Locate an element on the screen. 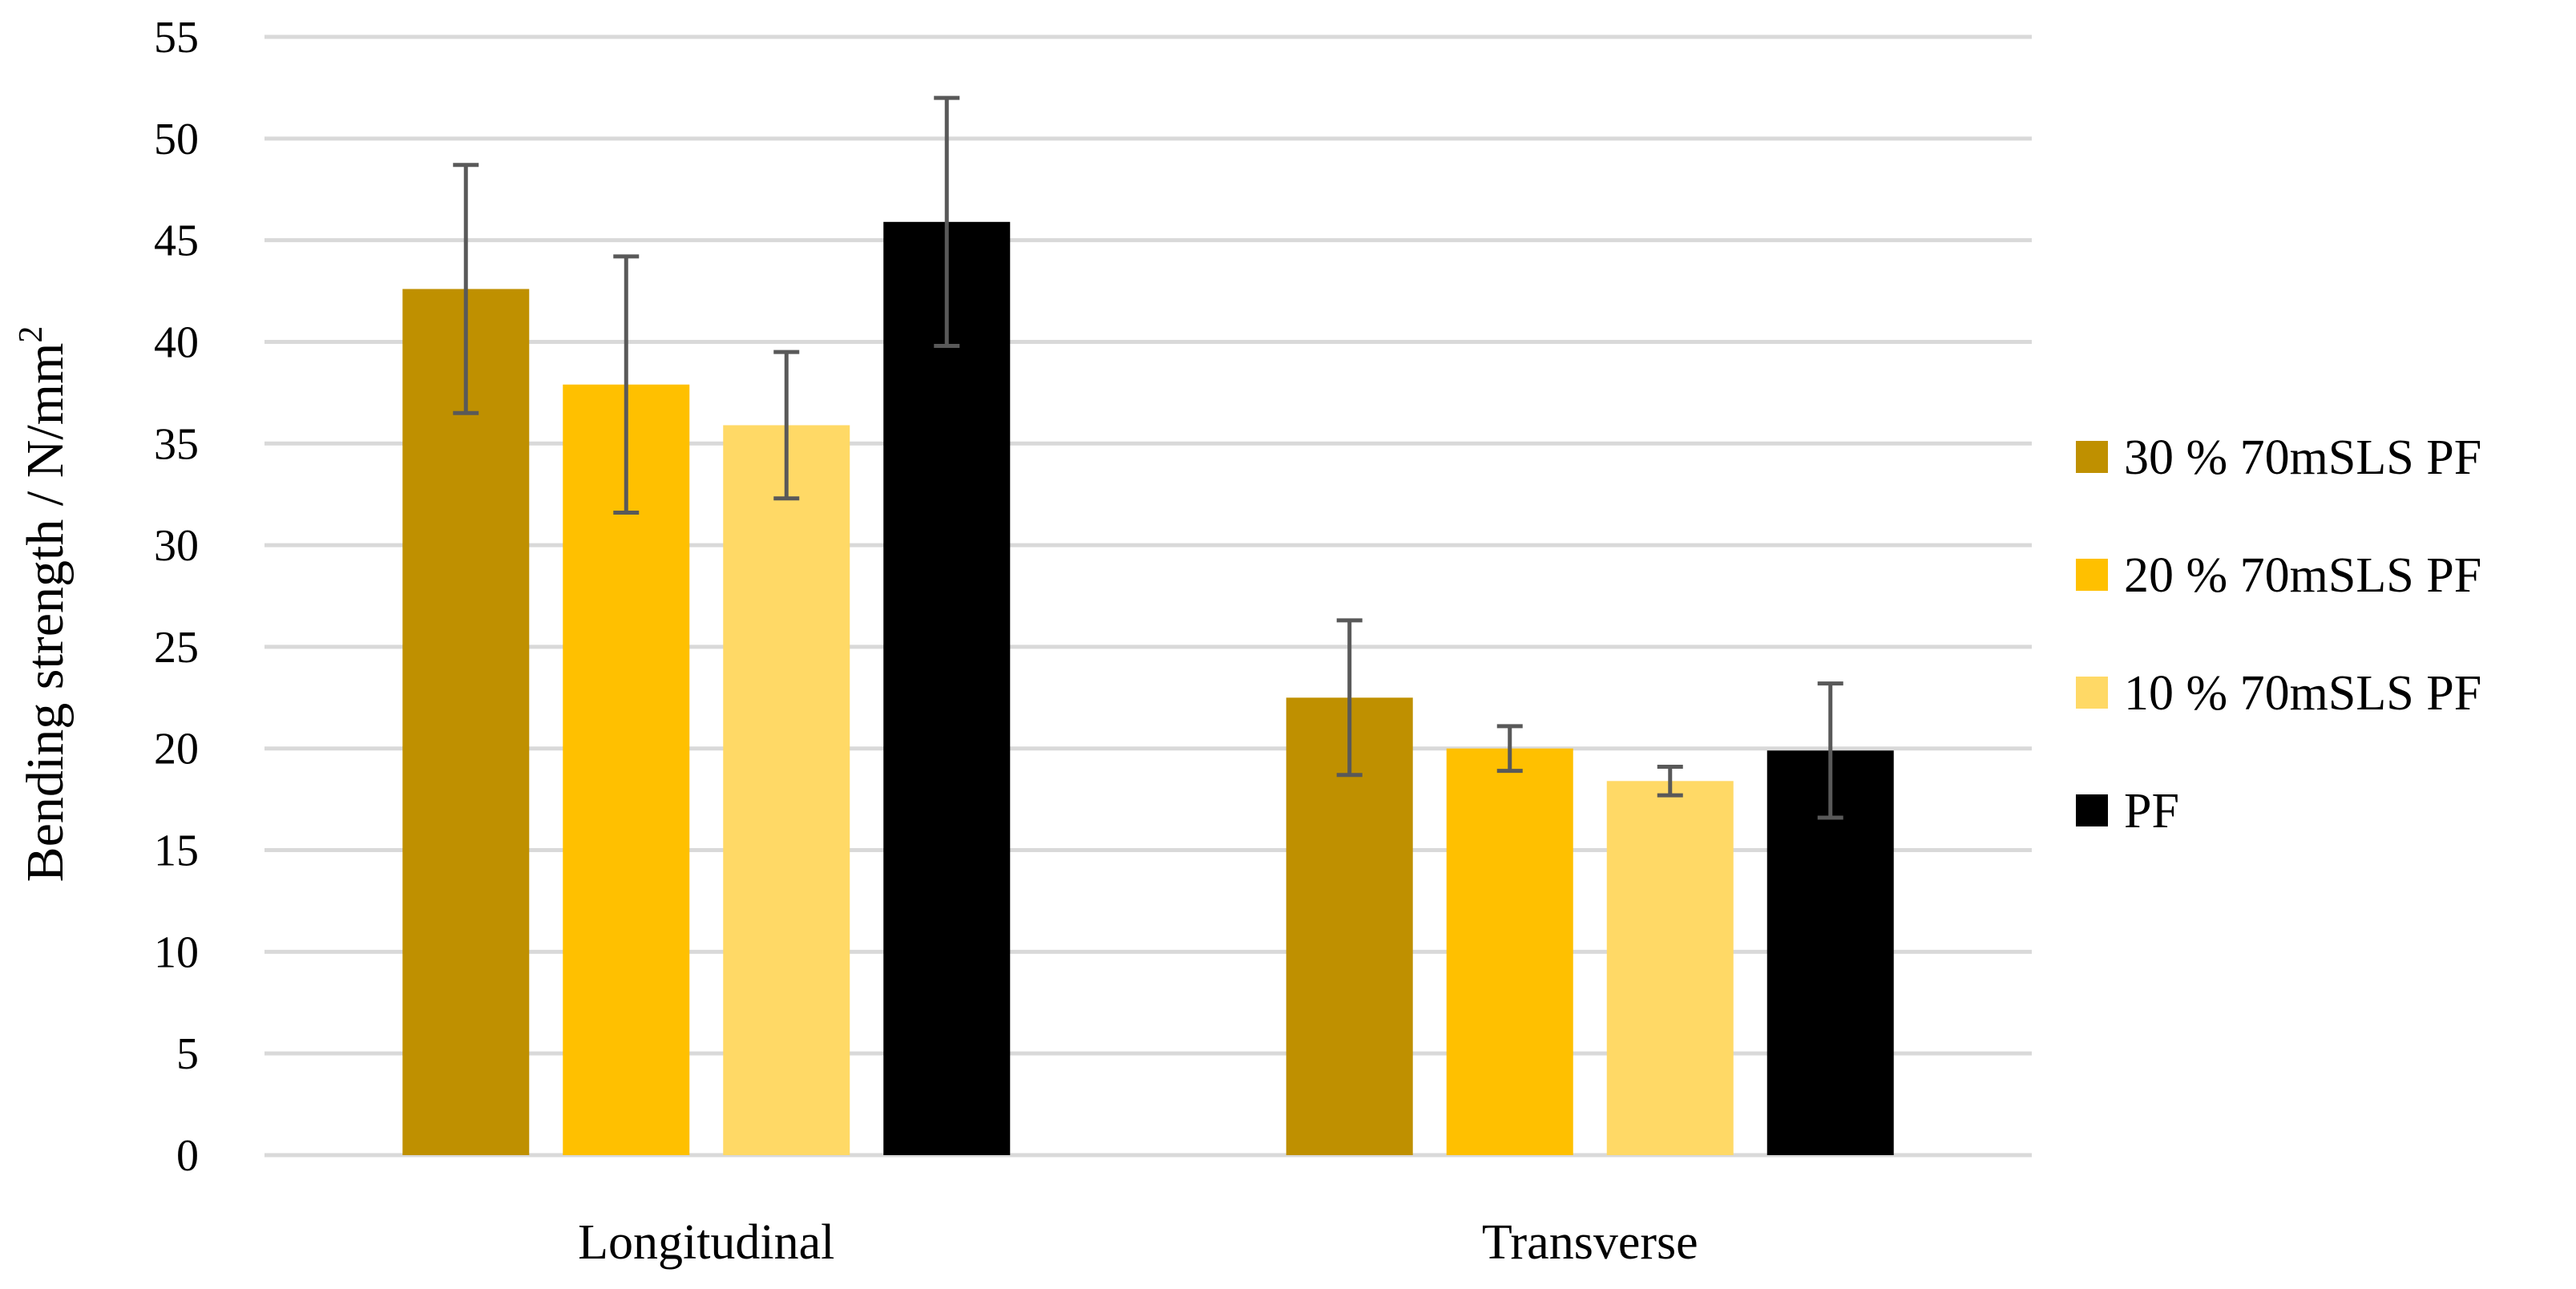 The width and height of the screenshot is (2576, 1289). y-tick-label: 25 is located at coordinates (176, 648).